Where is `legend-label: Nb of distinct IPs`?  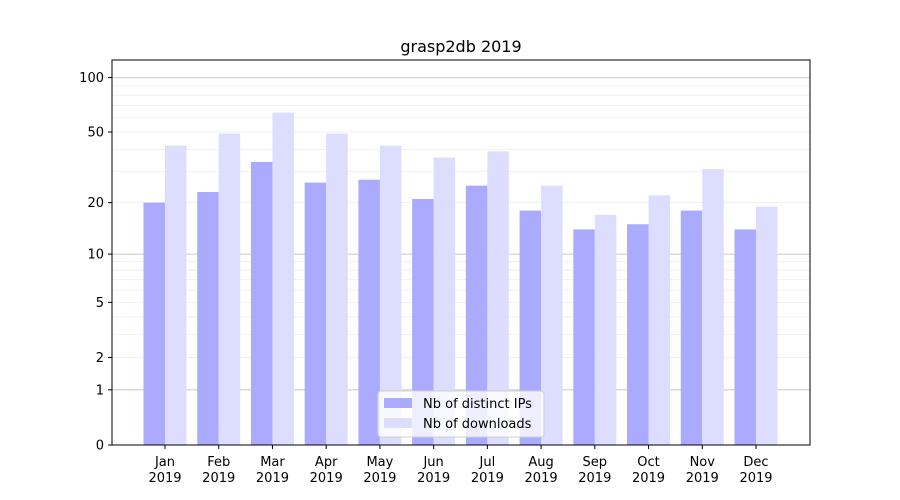 legend-label: Nb of distinct IPs is located at coordinates (477, 404).